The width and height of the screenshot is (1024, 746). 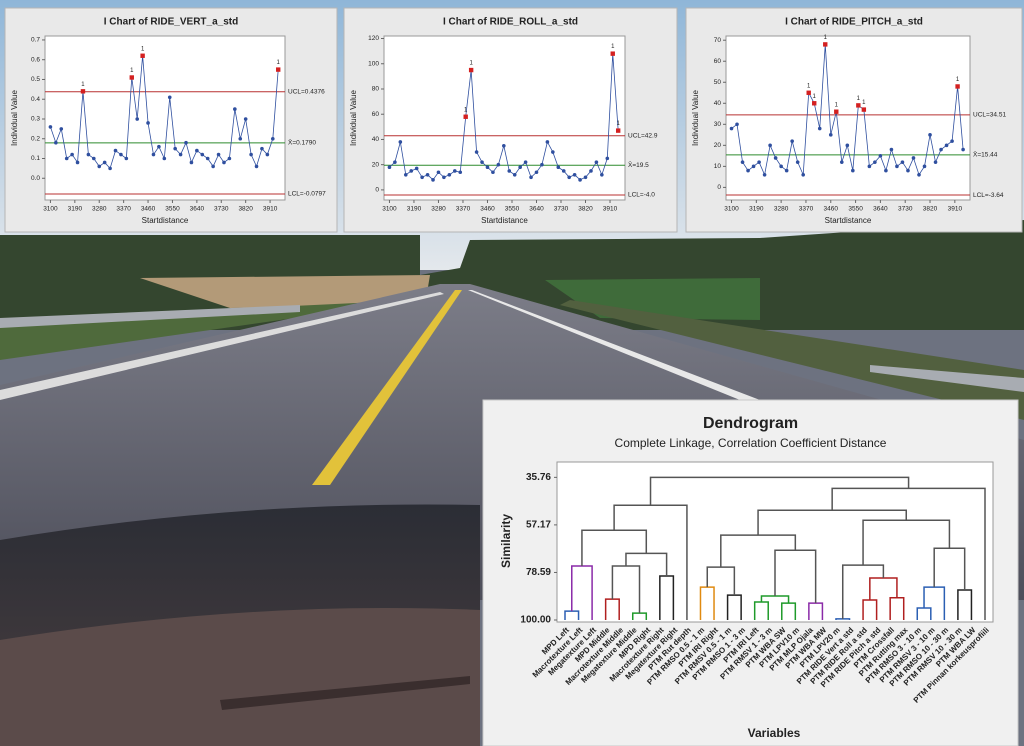 What do you see at coordinates (270, 209) in the screenshot?
I see `x-tick-label: 3910` at bounding box center [270, 209].